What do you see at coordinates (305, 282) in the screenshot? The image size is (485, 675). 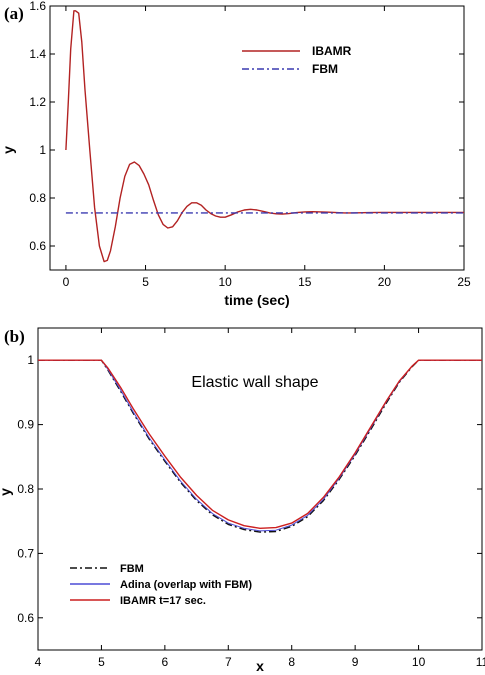 I see `x-tick-label: 15` at bounding box center [305, 282].